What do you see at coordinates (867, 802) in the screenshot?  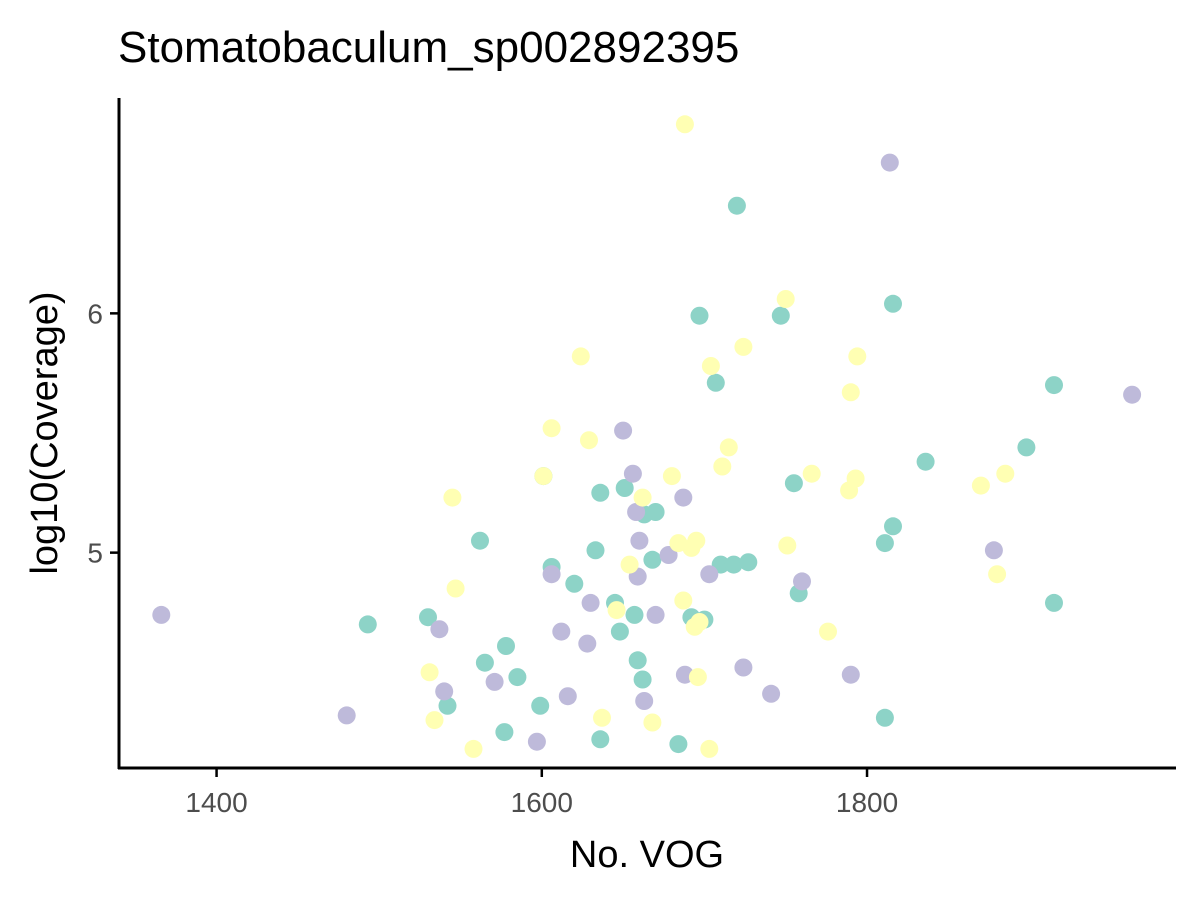 I see `x-tick-label: 1800` at bounding box center [867, 802].